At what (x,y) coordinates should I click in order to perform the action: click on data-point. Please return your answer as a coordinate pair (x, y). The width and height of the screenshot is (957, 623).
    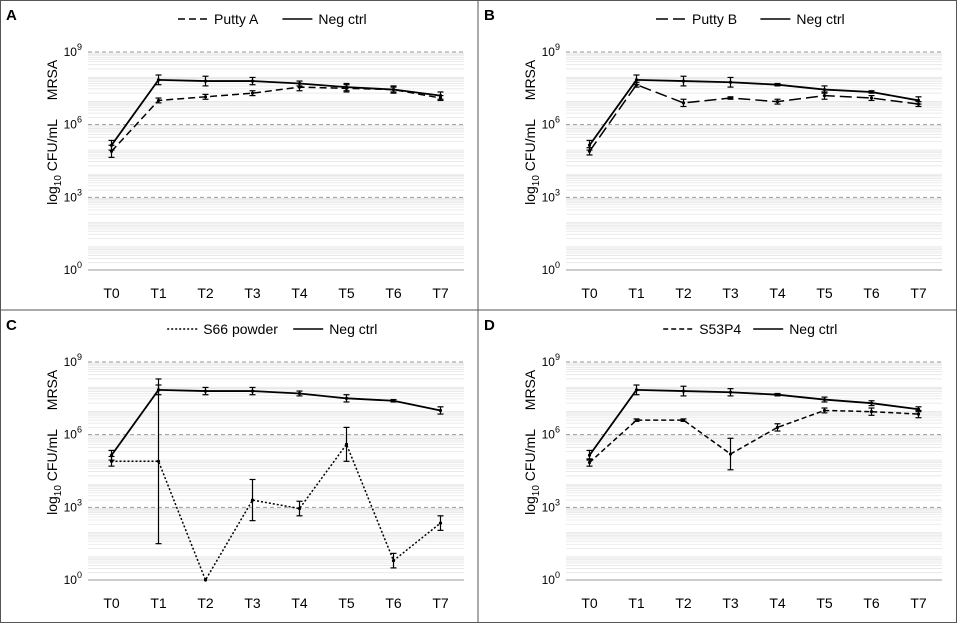
    Looking at the image, I should click on (205, 580).